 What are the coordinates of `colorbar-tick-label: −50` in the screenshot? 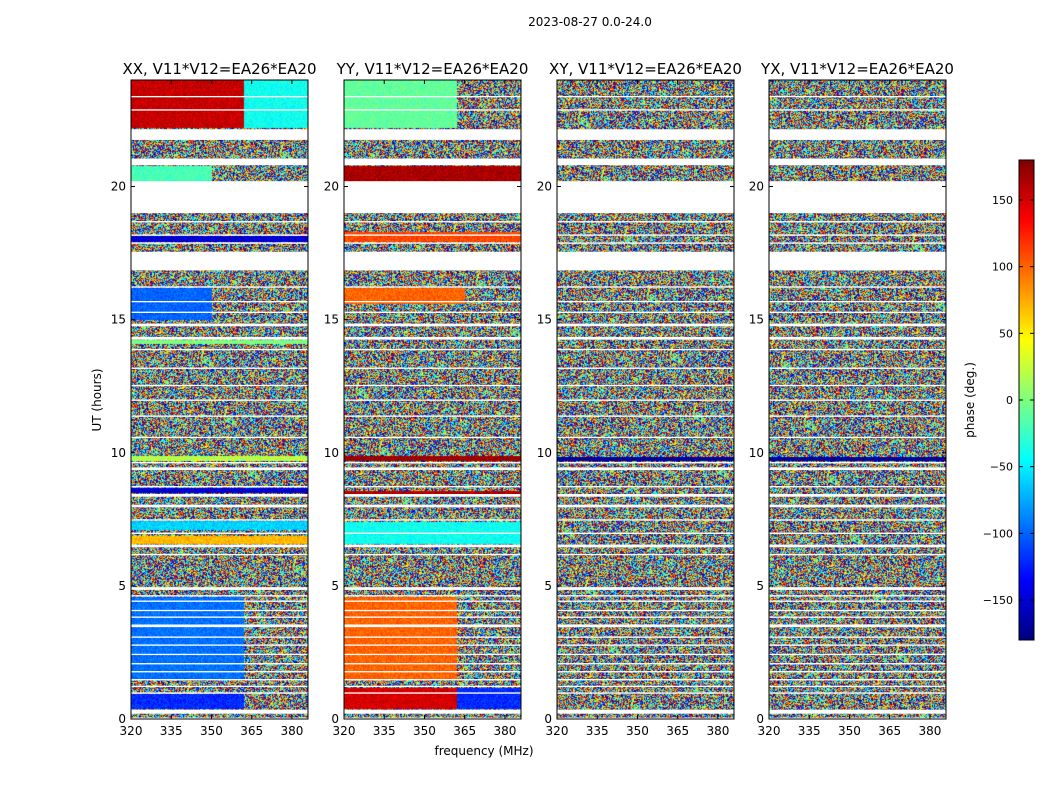 It's located at (1001, 467).